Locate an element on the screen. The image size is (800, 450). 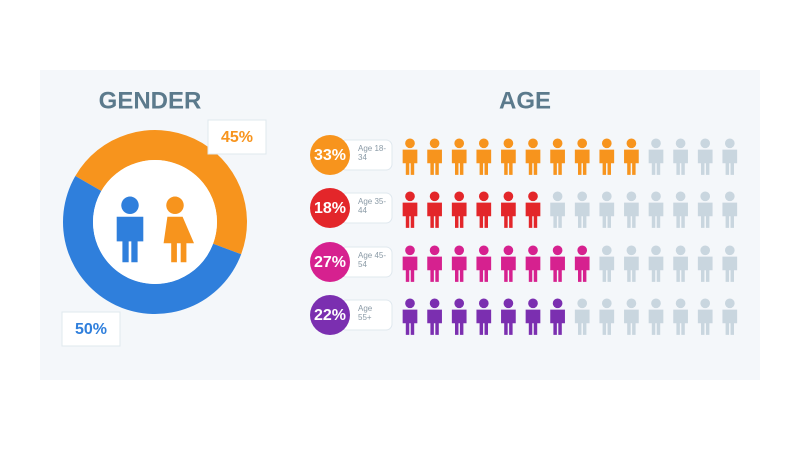
age-label-wrap: Age 45-54 is located at coordinates (372, 260).